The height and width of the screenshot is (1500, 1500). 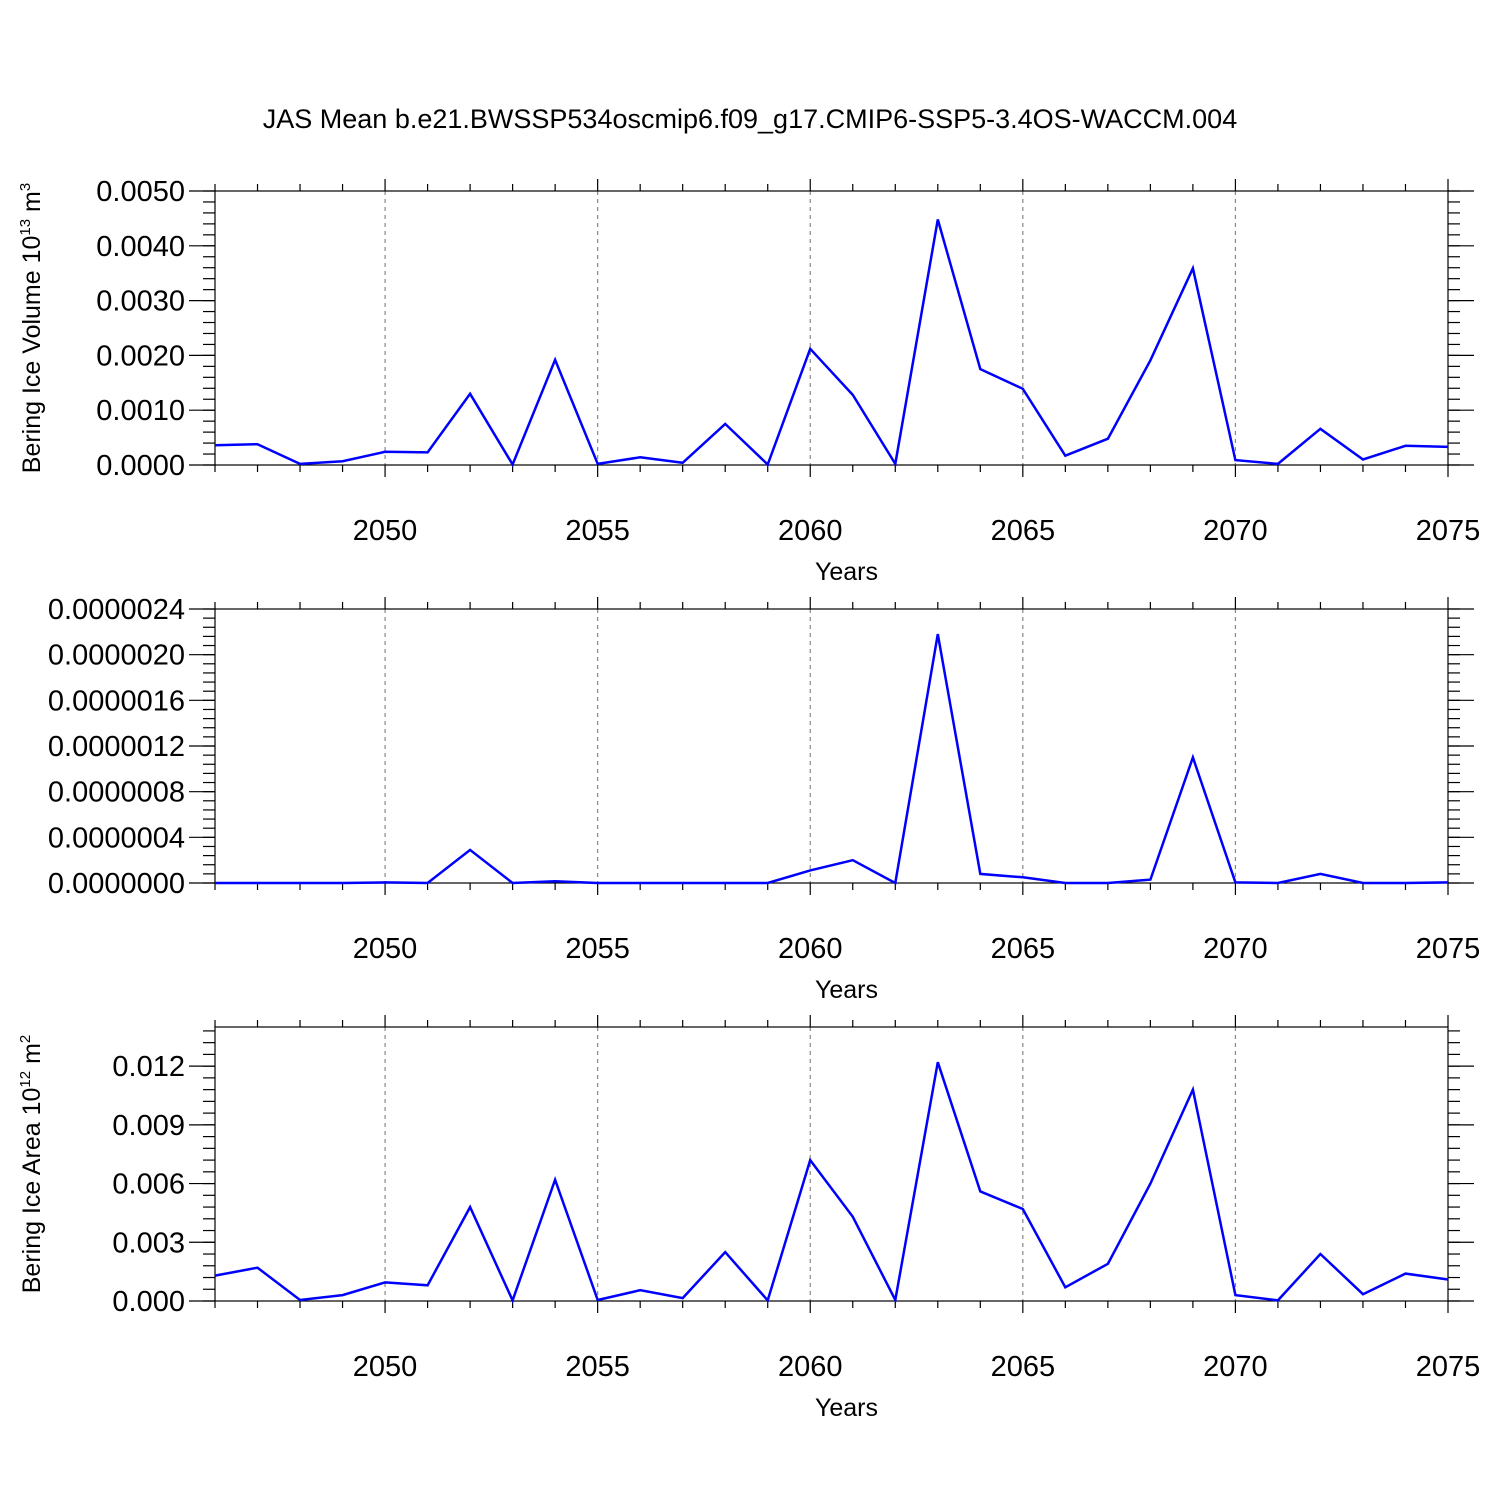 What do you see at coordinates (140, 411) in the screenshot?
I see `y-tick-label: 0.0010` at bounding box center [140, 411].